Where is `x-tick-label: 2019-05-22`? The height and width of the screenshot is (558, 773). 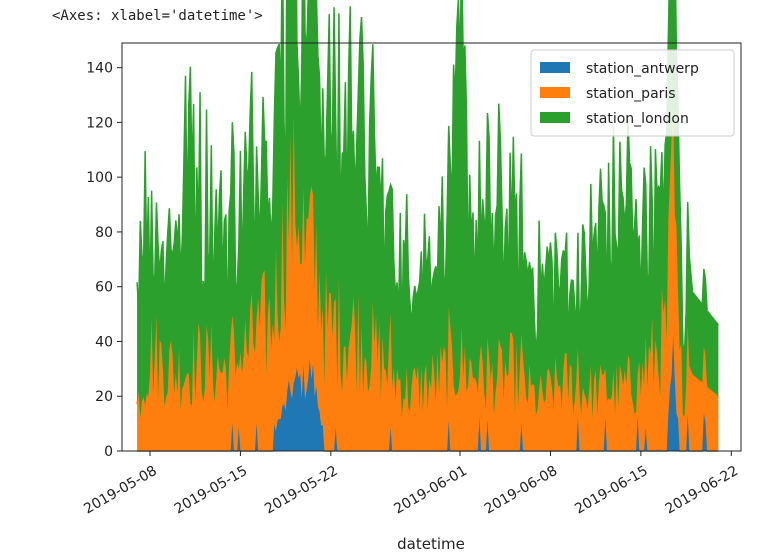 x-tick-label: 2019-05-22 is located at coordinates (301, 490).